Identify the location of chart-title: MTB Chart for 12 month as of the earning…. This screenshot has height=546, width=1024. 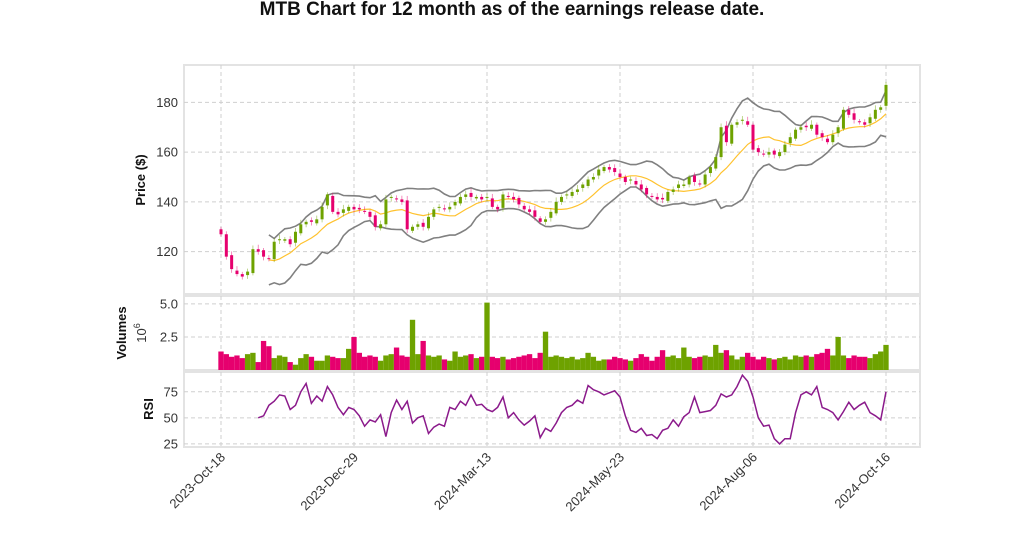
(512, 10).